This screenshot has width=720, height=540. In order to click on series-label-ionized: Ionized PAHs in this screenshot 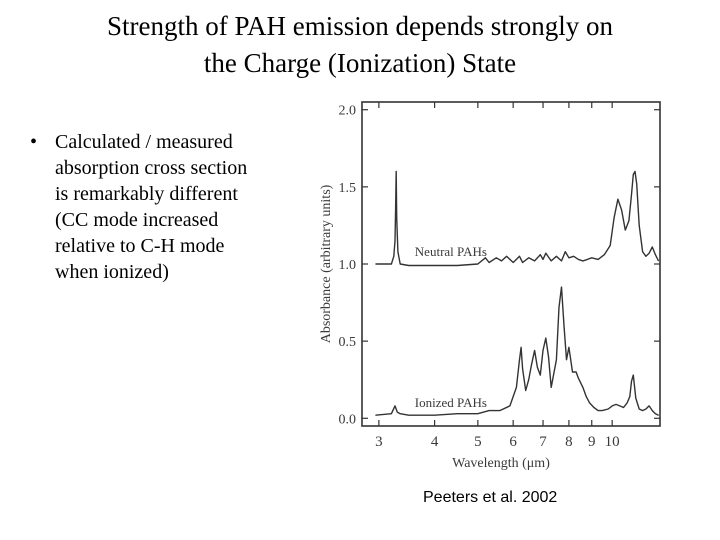, I will do `click(451, 402)`.